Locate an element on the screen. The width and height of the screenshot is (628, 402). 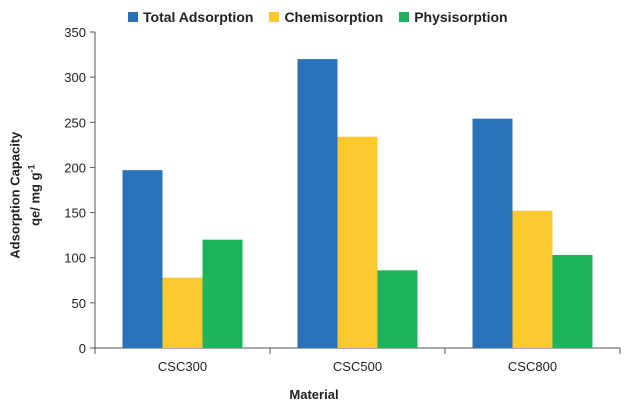
y-tick-label: 100 is located at coordinates (75, 258).